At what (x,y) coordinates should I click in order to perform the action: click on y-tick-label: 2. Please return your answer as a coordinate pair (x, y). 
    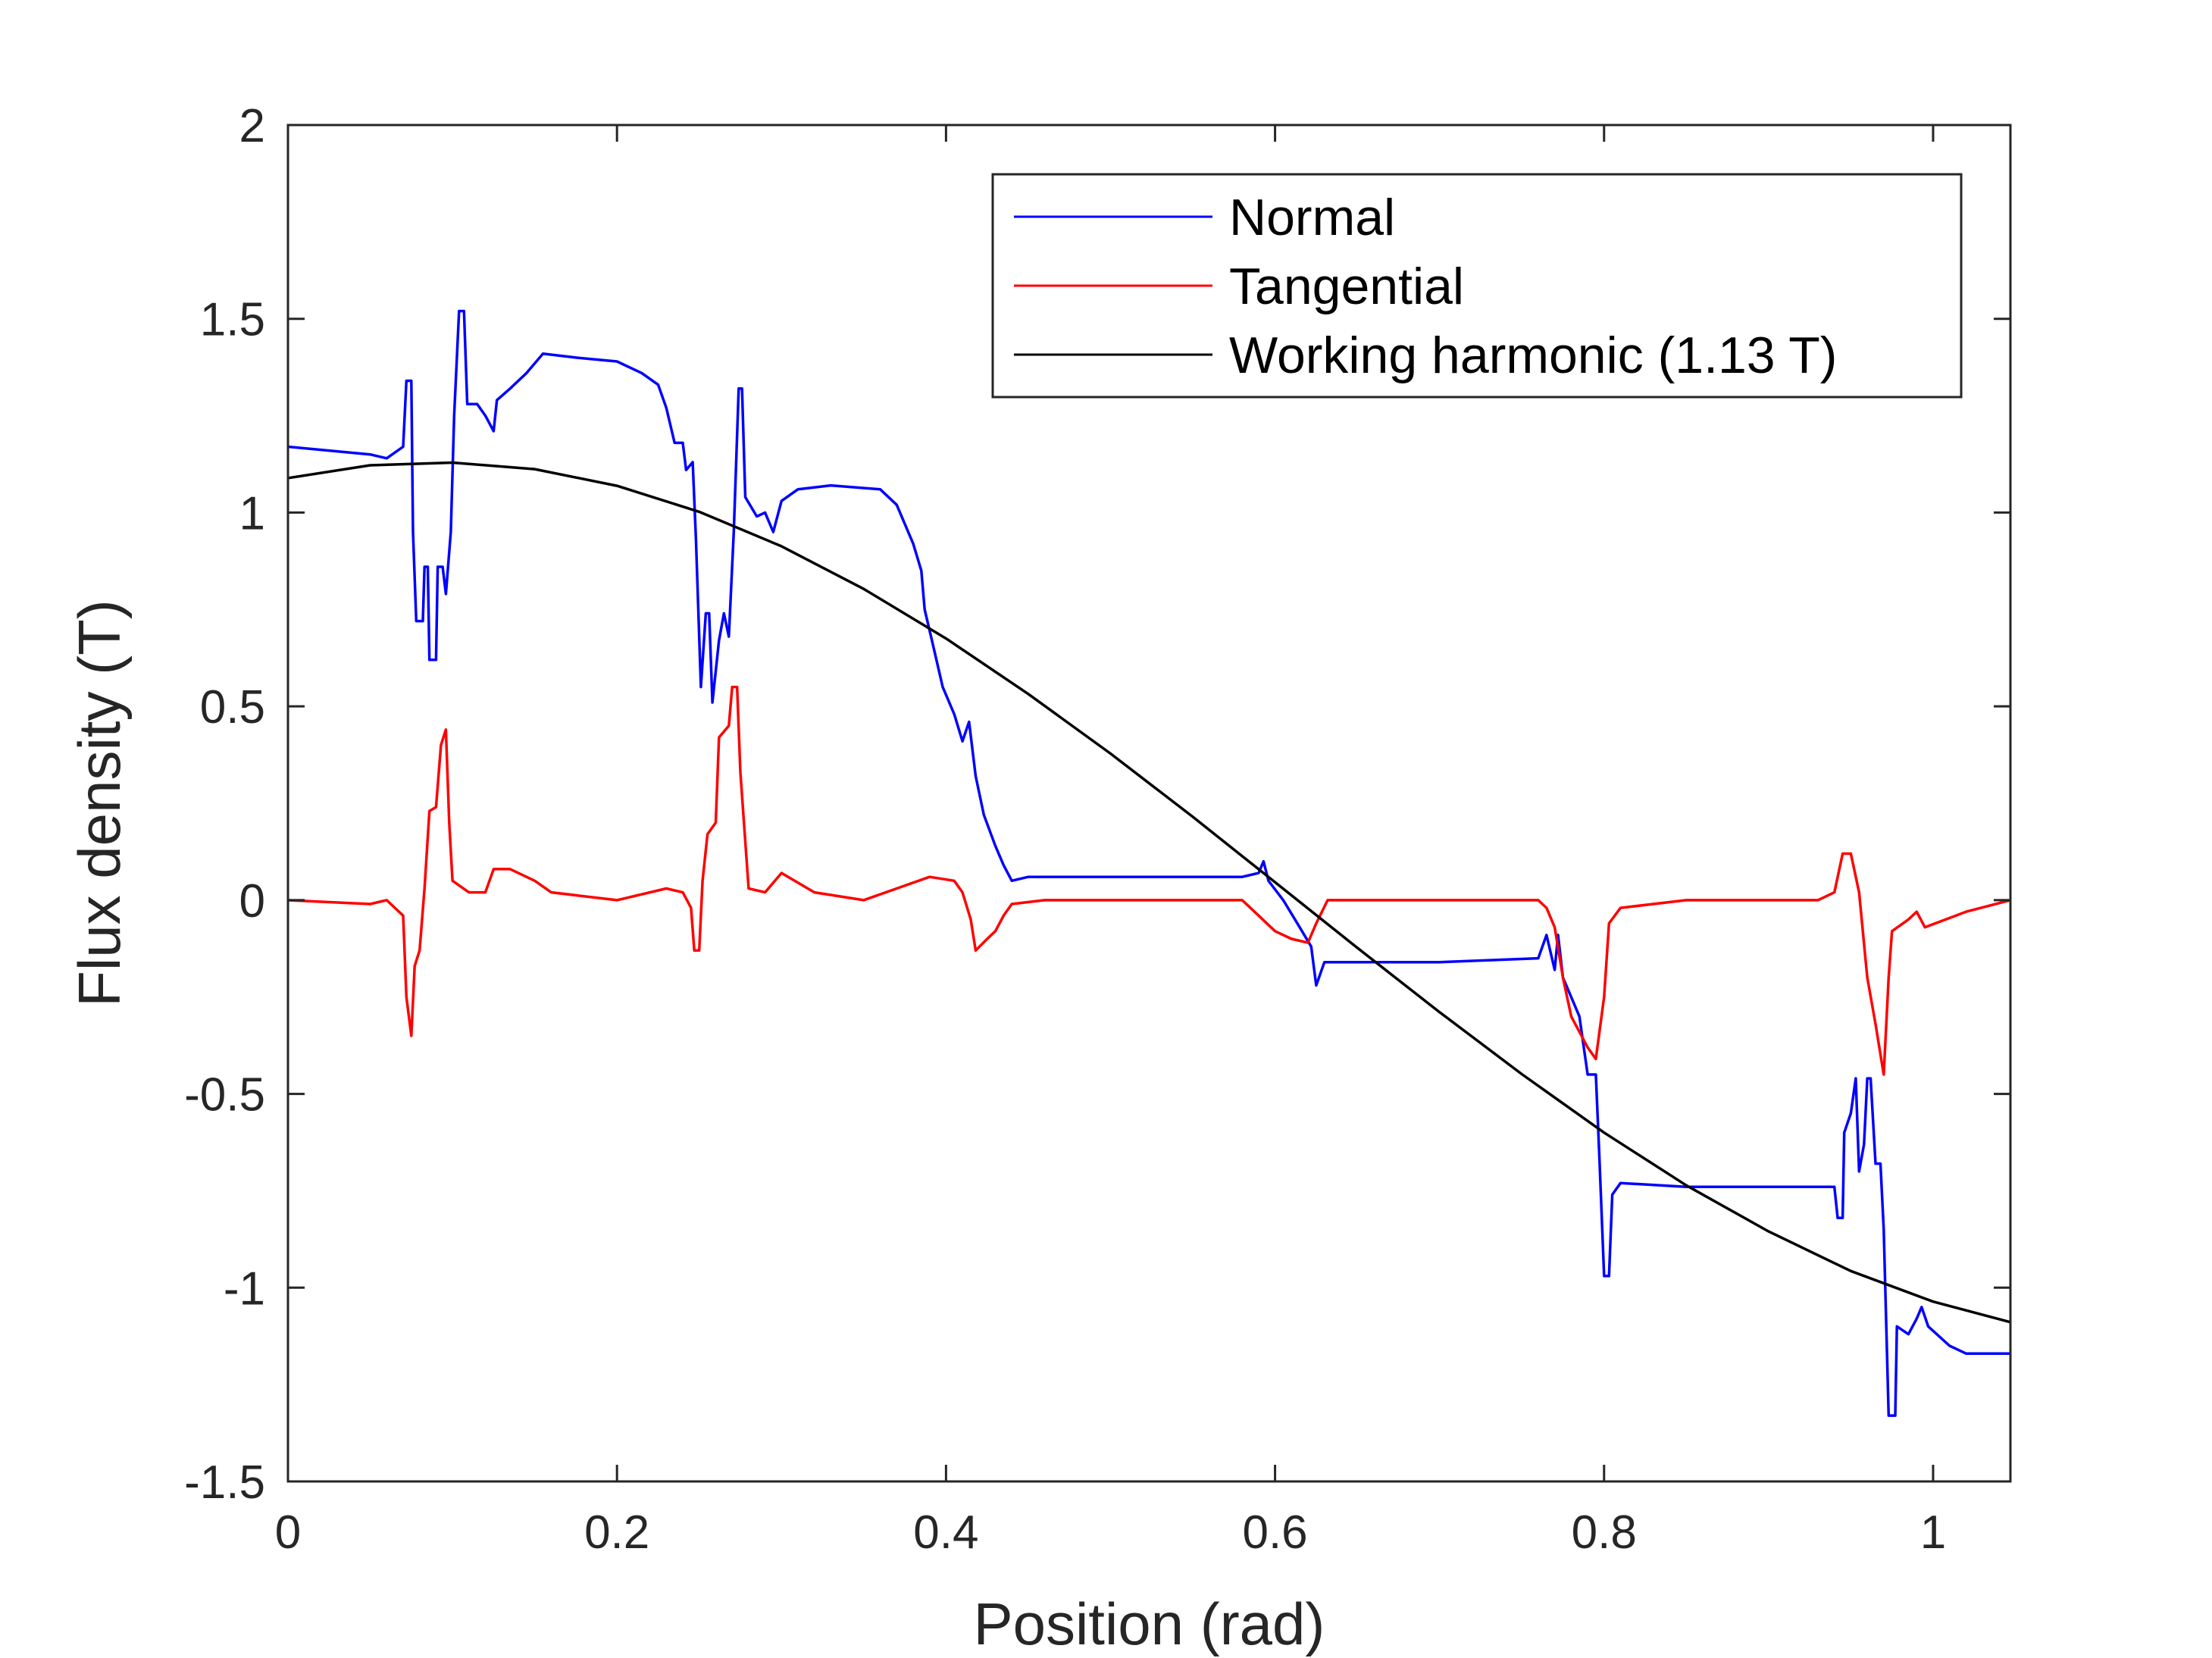
    Looking at the image, I should click on (252, 126).